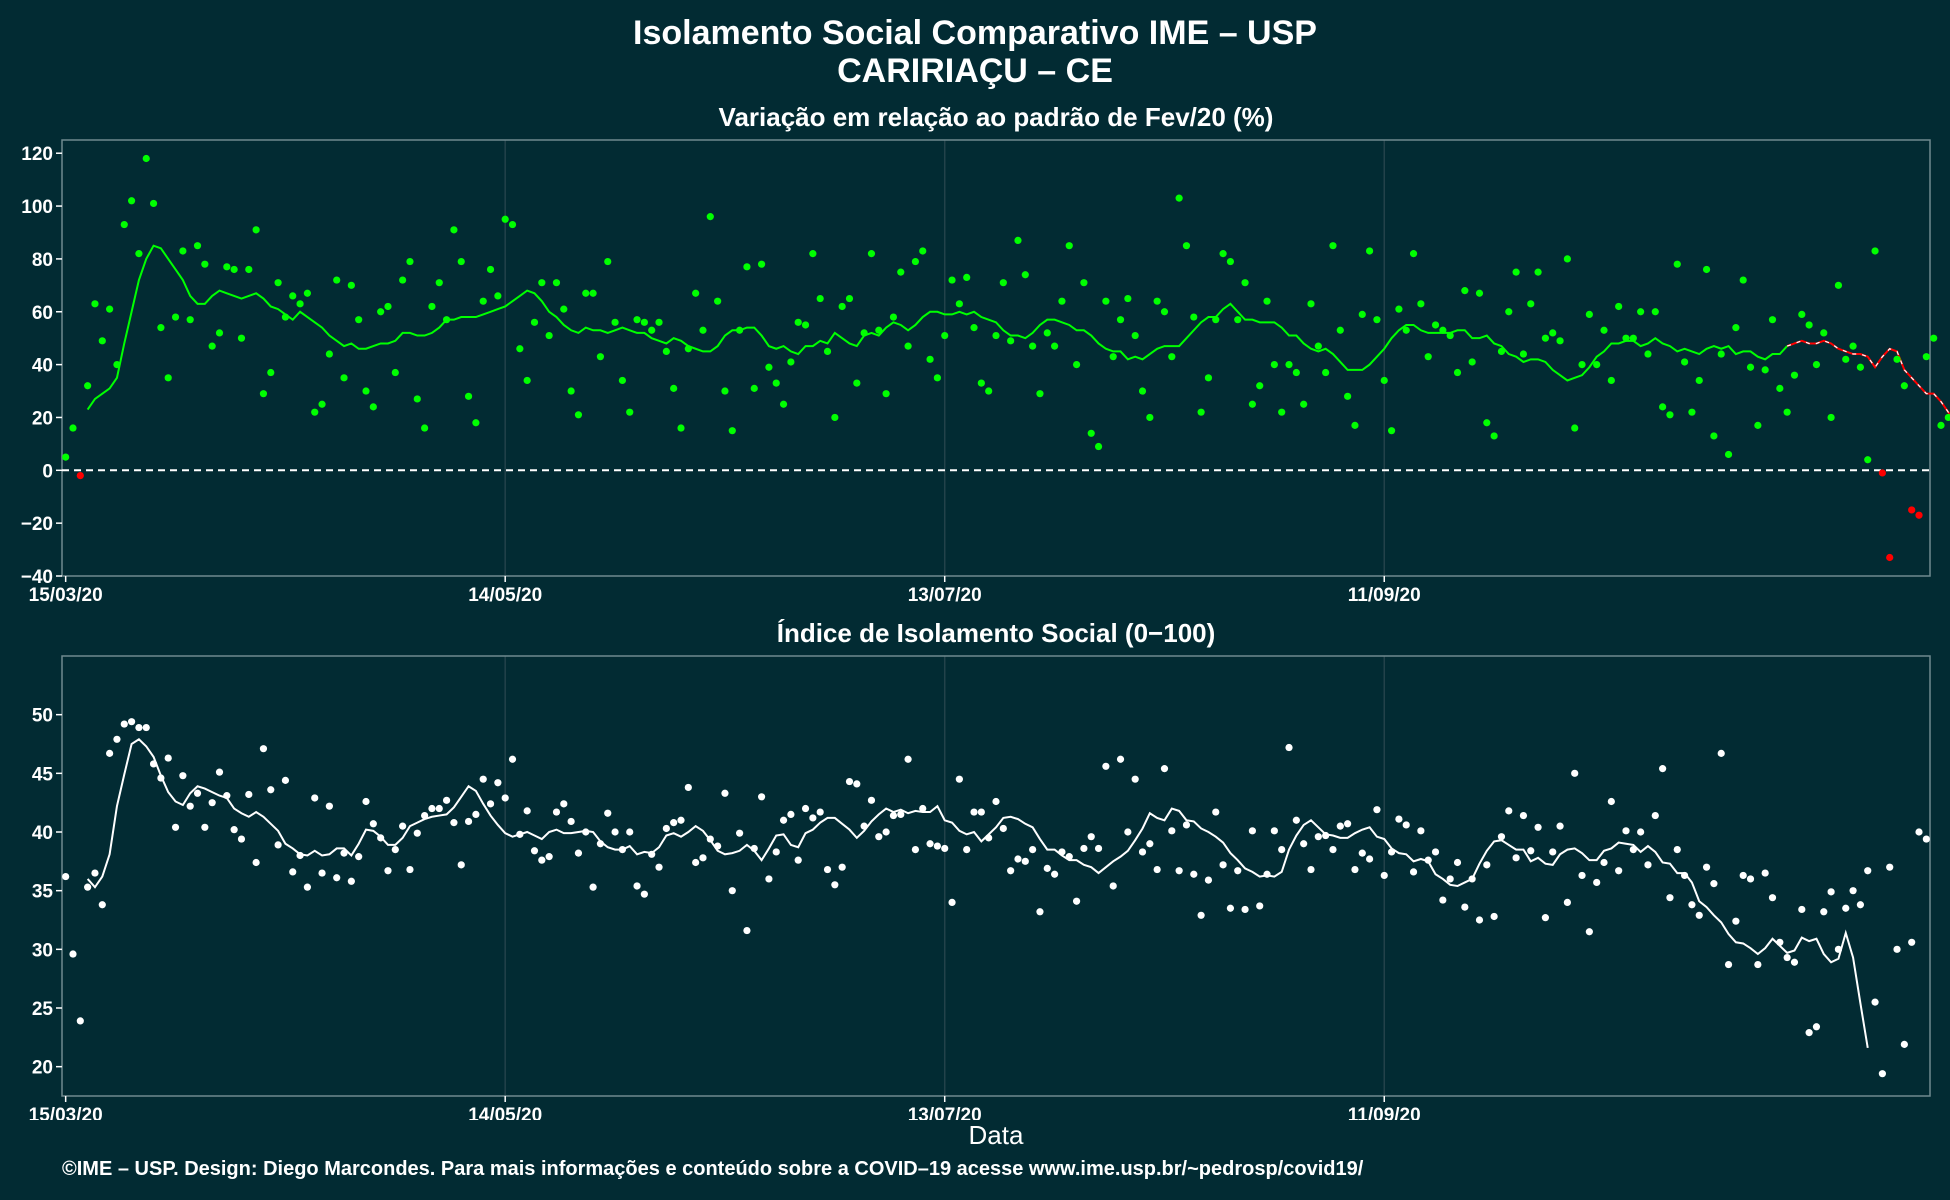 The image size is (1950, 1200). Describe the element at coordinates (1912, 510) in the screenshot. I see `data-point-negative` at that location.